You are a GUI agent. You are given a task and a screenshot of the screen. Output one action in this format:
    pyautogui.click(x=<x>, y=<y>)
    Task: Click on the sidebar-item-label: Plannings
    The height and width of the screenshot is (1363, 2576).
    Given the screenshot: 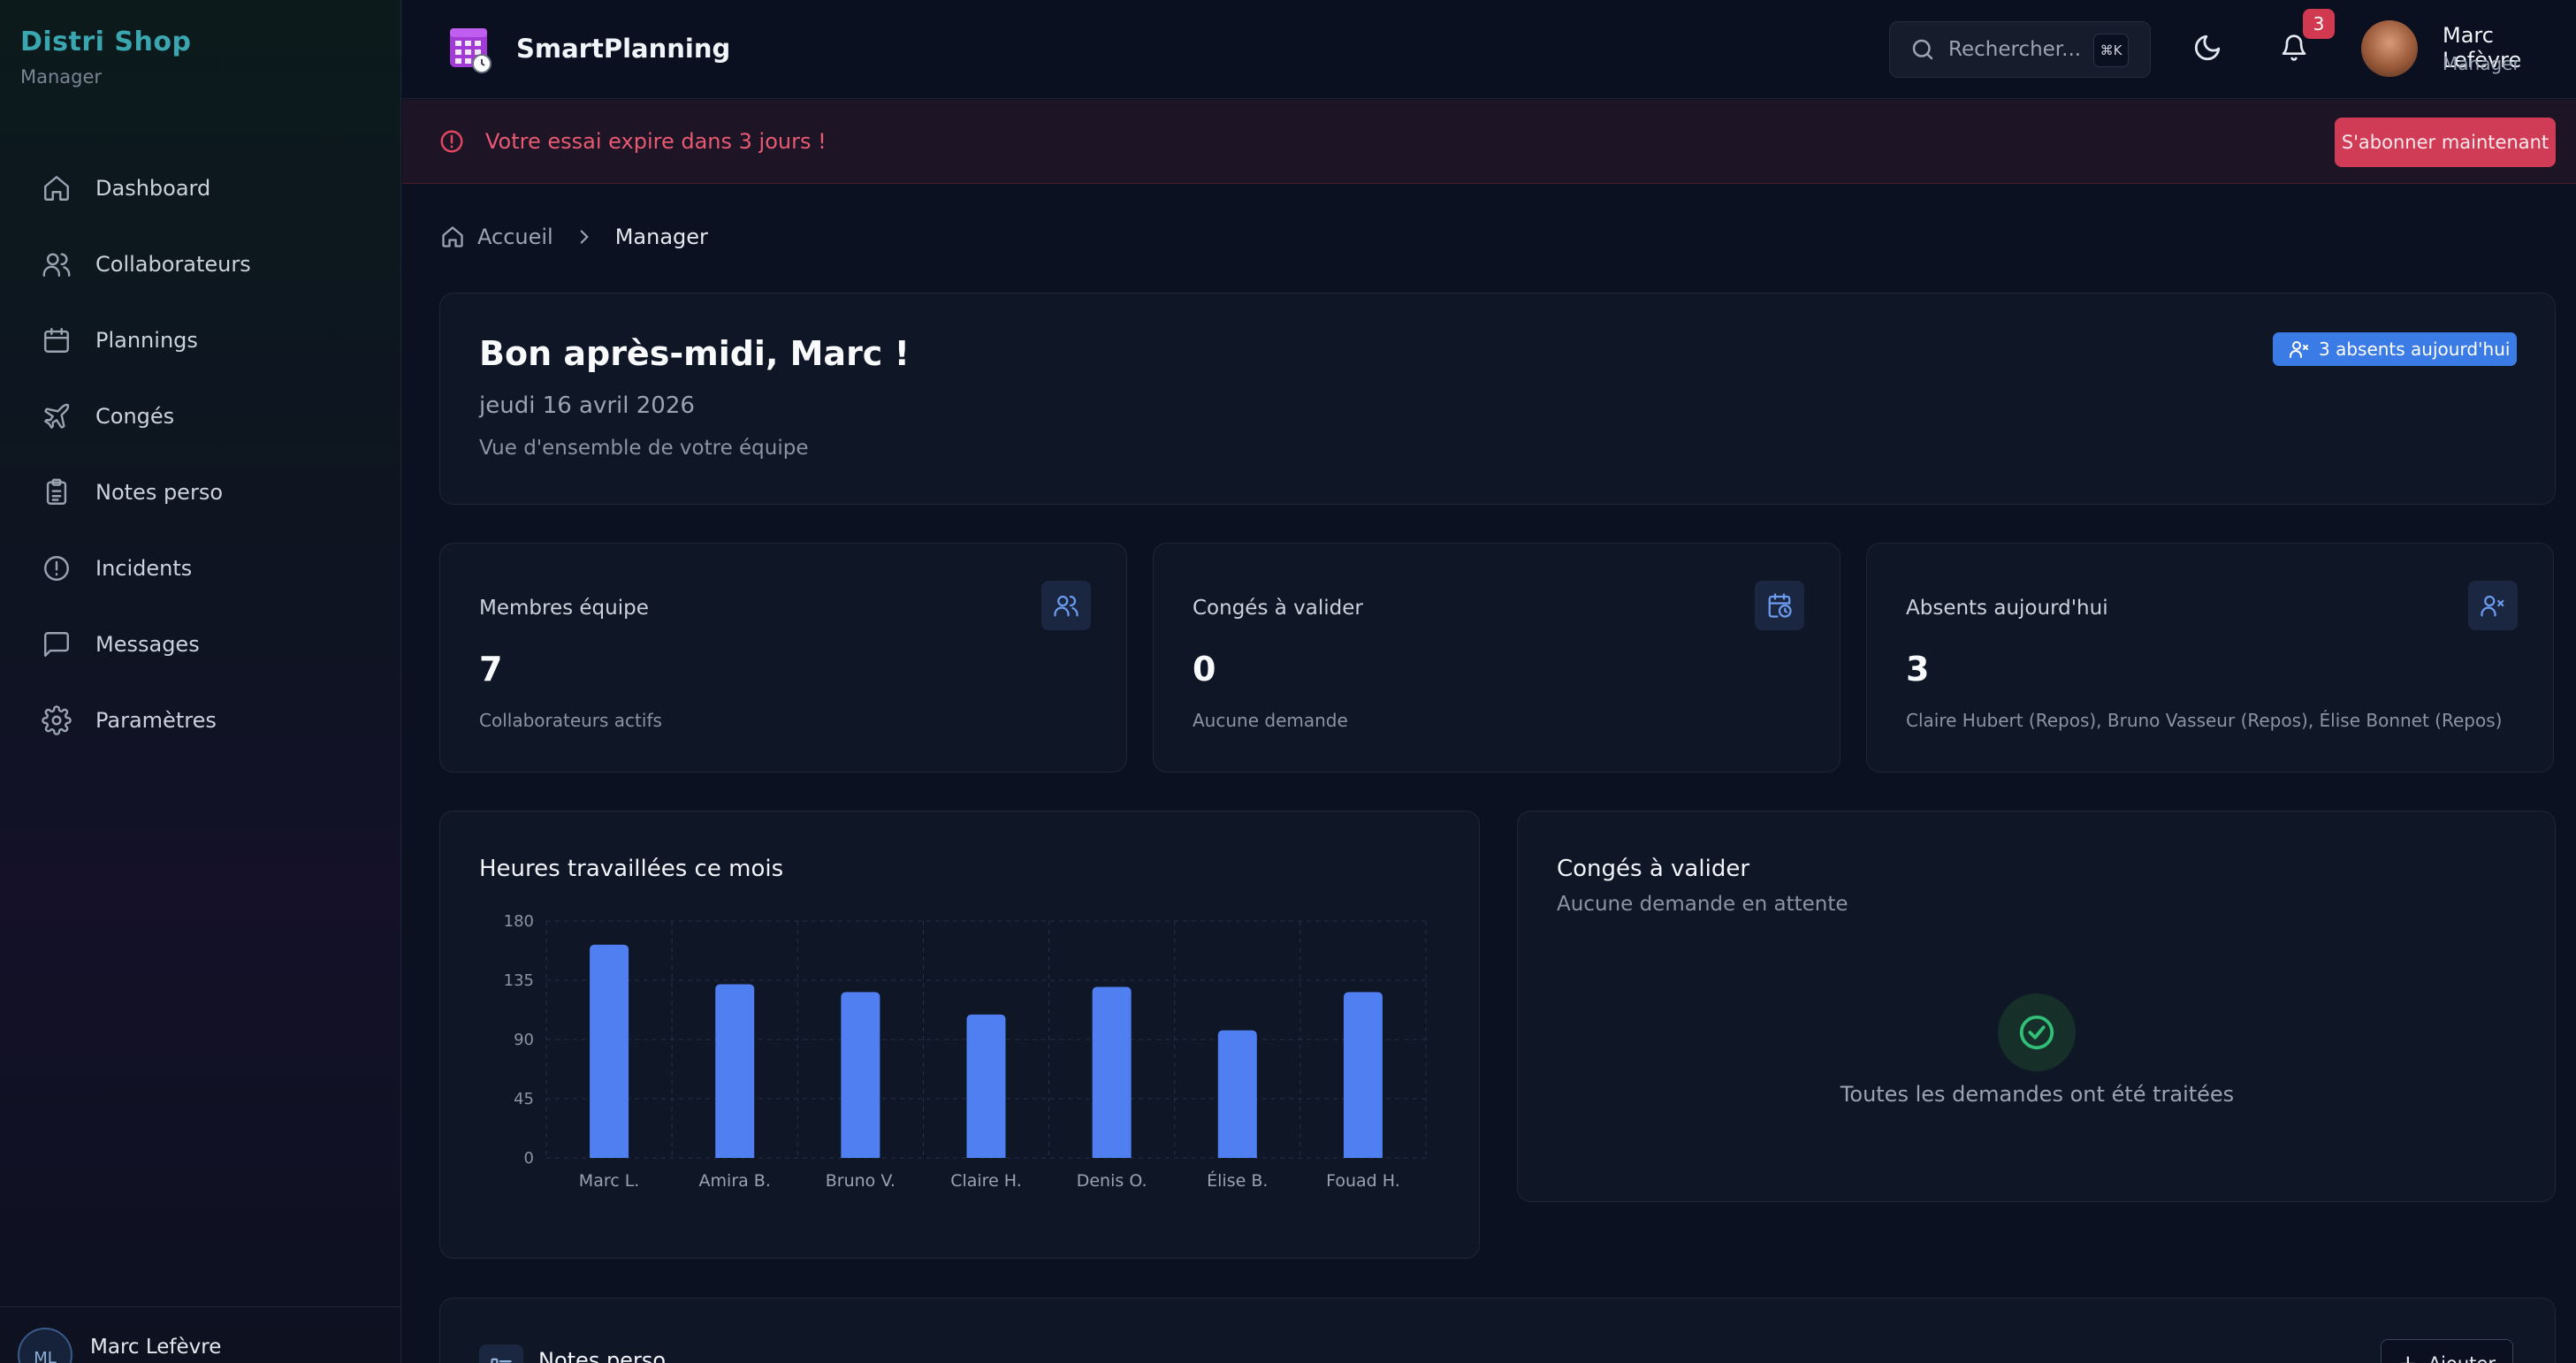 What is the action you would take?
    pyautogui.click(x=146, y=340)
    